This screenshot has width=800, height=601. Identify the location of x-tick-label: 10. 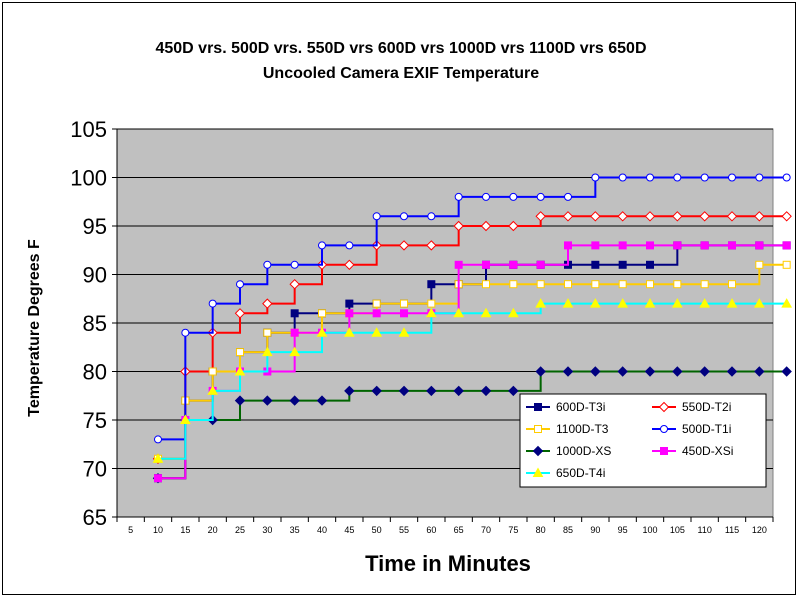
(158, 530).